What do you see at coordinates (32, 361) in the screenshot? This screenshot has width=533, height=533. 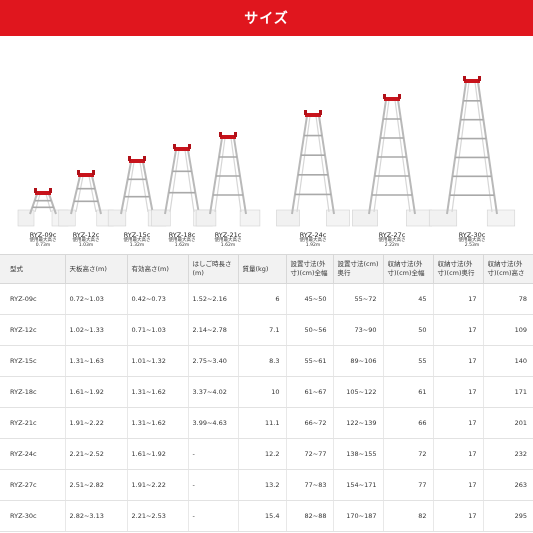 I see `model-cell: RYZ-15c` at bounding box center [32, 361].